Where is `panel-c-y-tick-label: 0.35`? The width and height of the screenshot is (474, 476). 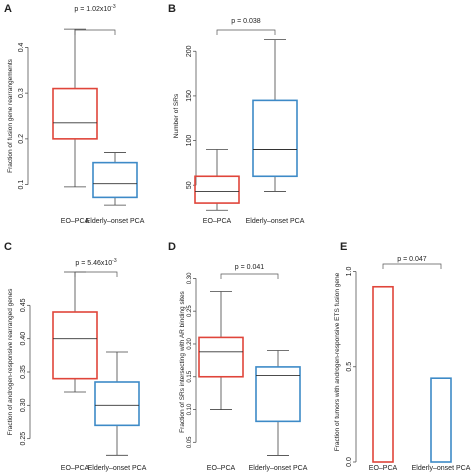
panel-c-y-tick-label: 0.35 is located at coordinates (23, 372).